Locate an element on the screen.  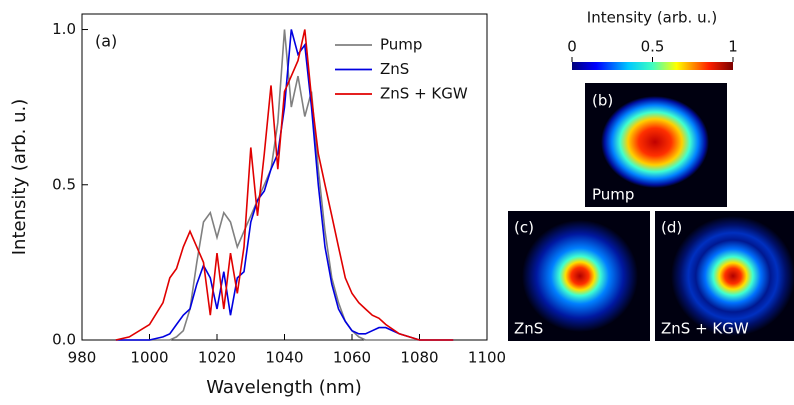
beam-b: (b) Pump is located at coordinates (656, 145).